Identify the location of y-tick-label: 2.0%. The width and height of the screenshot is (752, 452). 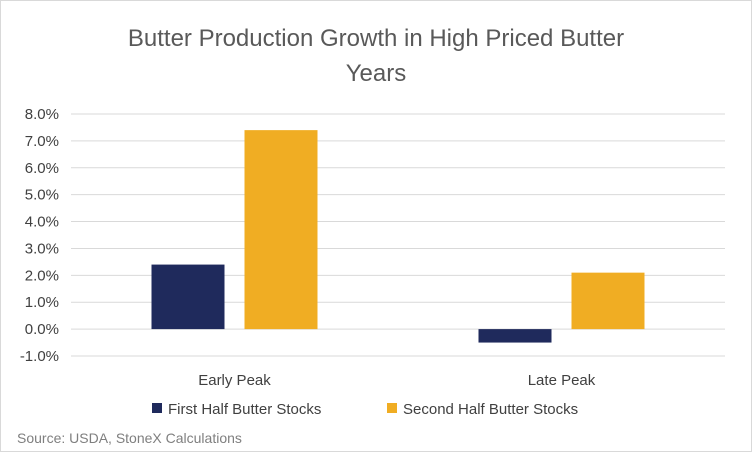
(42, 275).